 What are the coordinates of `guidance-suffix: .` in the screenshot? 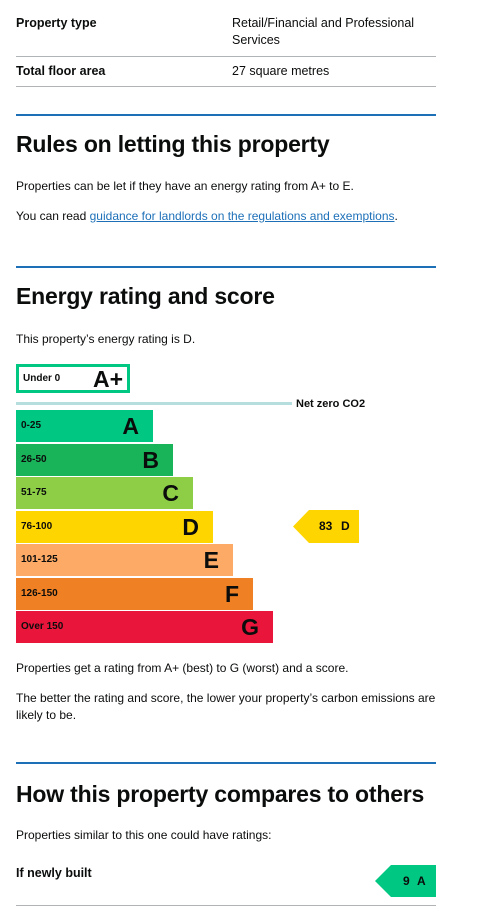 It's located at (396, 216).